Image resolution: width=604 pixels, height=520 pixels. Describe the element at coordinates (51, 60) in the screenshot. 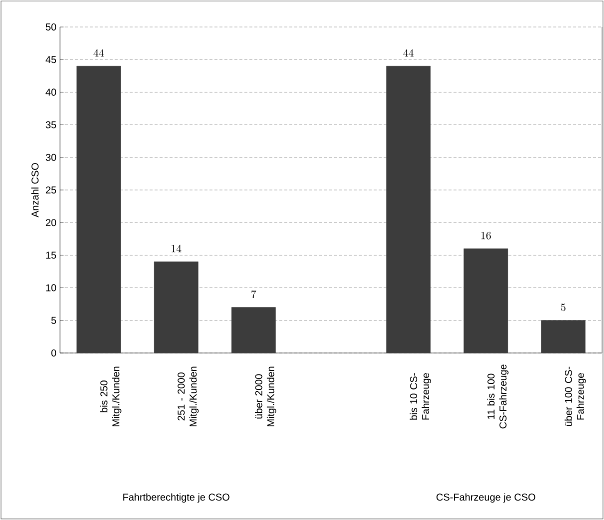

I see `y-tick-label: 45` at that location.